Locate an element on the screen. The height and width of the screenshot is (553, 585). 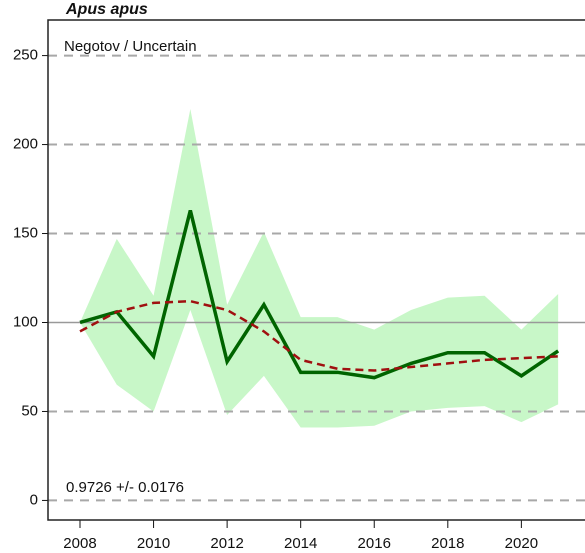
series-line is located at coordinates (319, 335).